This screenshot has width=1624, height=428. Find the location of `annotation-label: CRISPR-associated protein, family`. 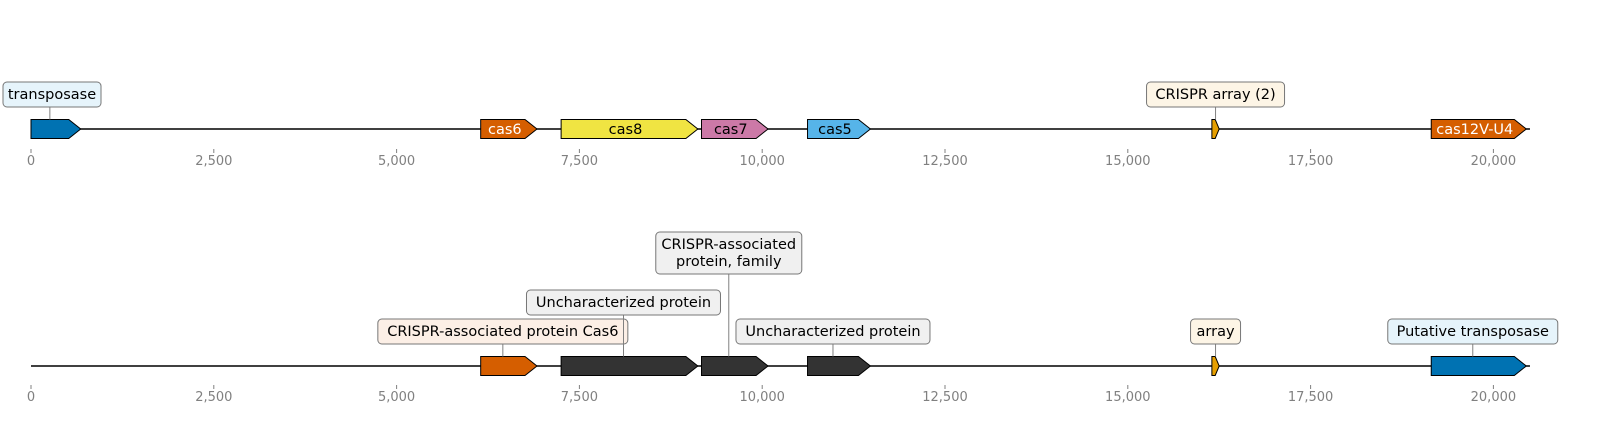

annotation-label: CRISPR-associated protein, family is located at coordinates (728, 253).